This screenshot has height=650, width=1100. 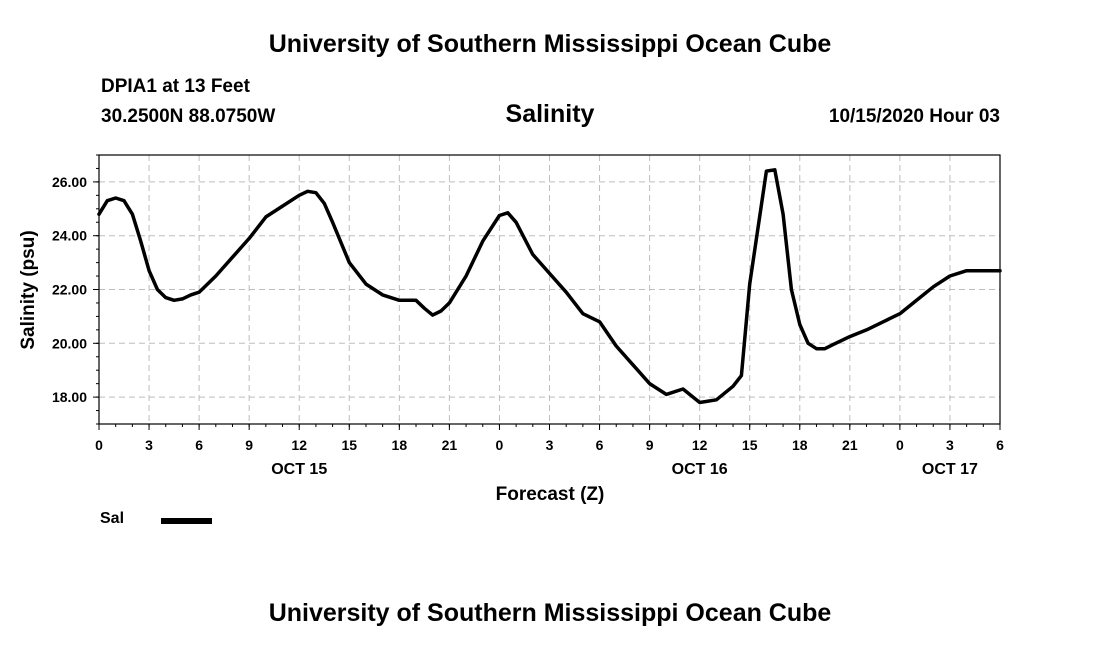 What do you see at coordinates (550, 494) in the screenshot?
I see `x-axis-label: Forecast (Z)` at bounding box center [550, 494].